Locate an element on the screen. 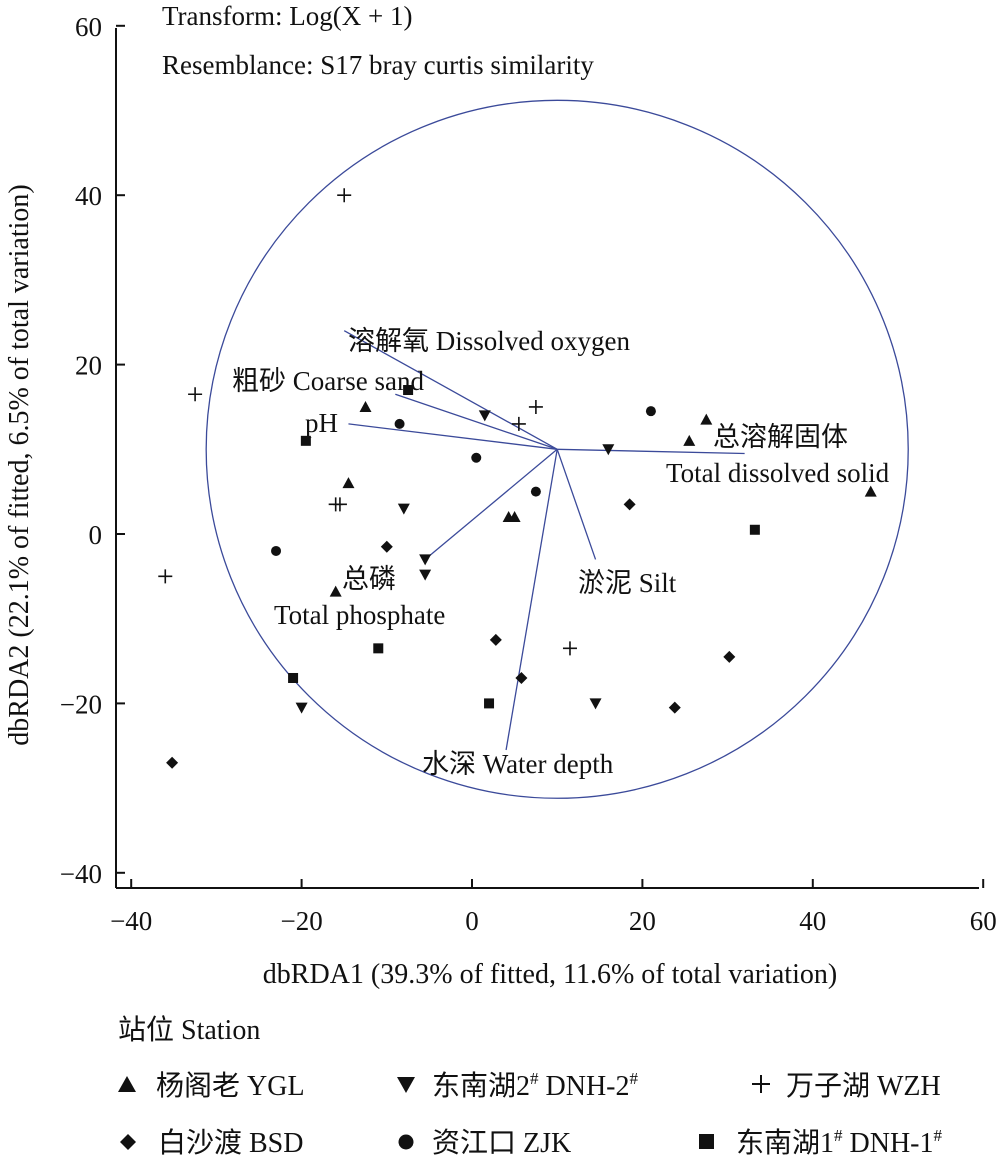  legend-item-wzh: 万子湖 WZH is located at coordinates (846, 1086).